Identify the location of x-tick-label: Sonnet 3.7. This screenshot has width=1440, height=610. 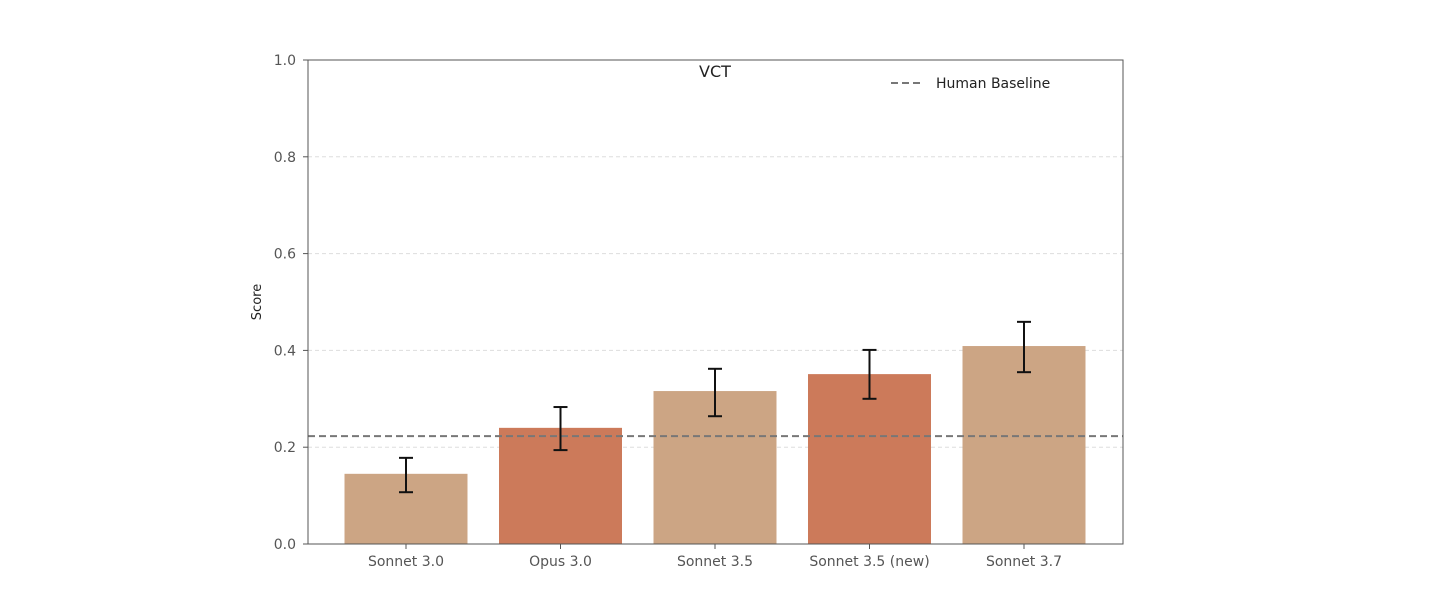
(1024, 562).